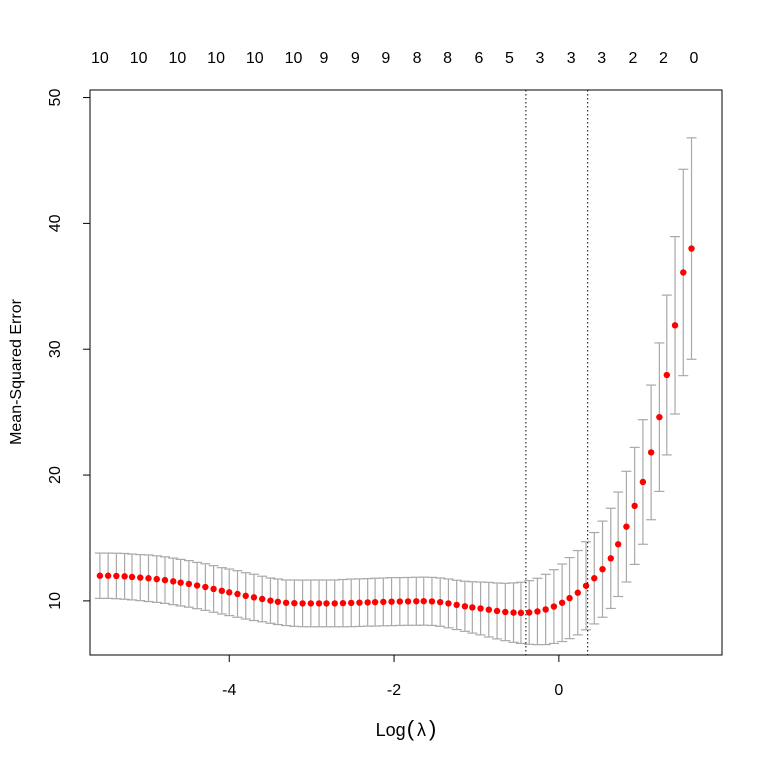  Describe the element at coordinates (478, 58) in the screenshot. I see `top-axis-label: 6` at that location.